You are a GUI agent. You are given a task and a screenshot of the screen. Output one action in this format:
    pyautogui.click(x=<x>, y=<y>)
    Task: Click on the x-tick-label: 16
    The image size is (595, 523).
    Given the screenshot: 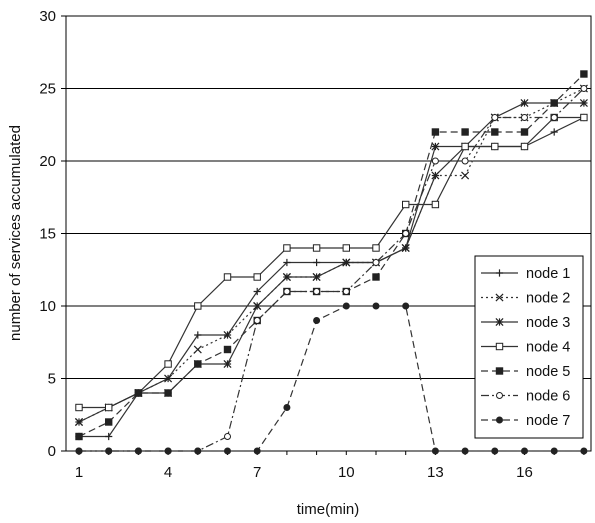 What is the action you would take?
    pyautogui.click(x=524, y=472)
    